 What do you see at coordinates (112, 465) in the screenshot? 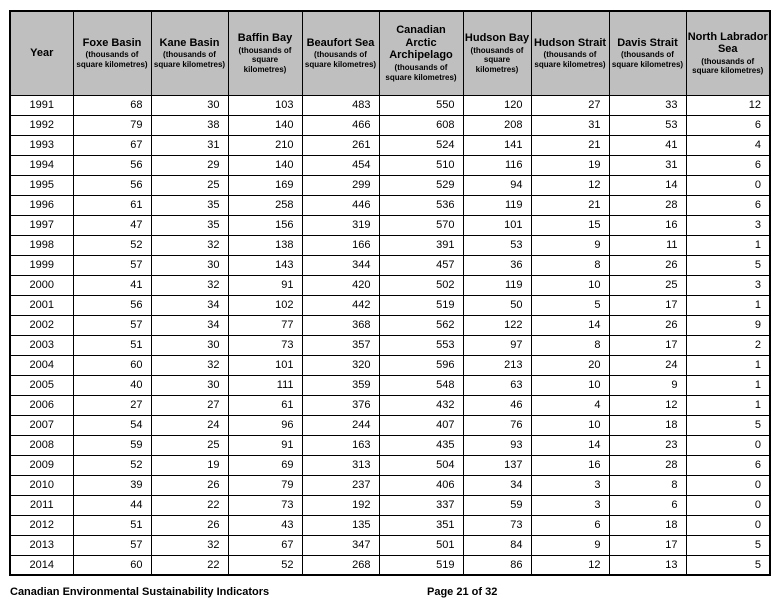
I see `value-cell: 52` at bounding box center [112, 465].